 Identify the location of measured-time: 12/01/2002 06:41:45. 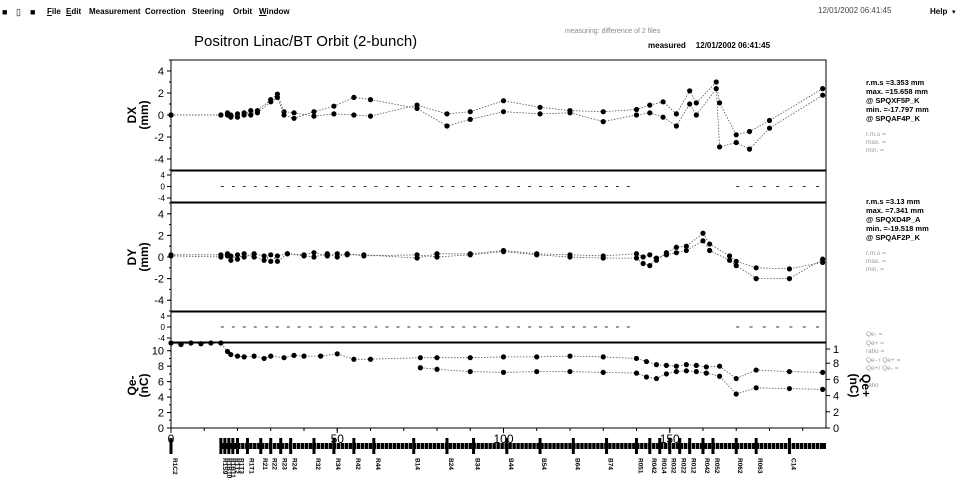
(733, 45).